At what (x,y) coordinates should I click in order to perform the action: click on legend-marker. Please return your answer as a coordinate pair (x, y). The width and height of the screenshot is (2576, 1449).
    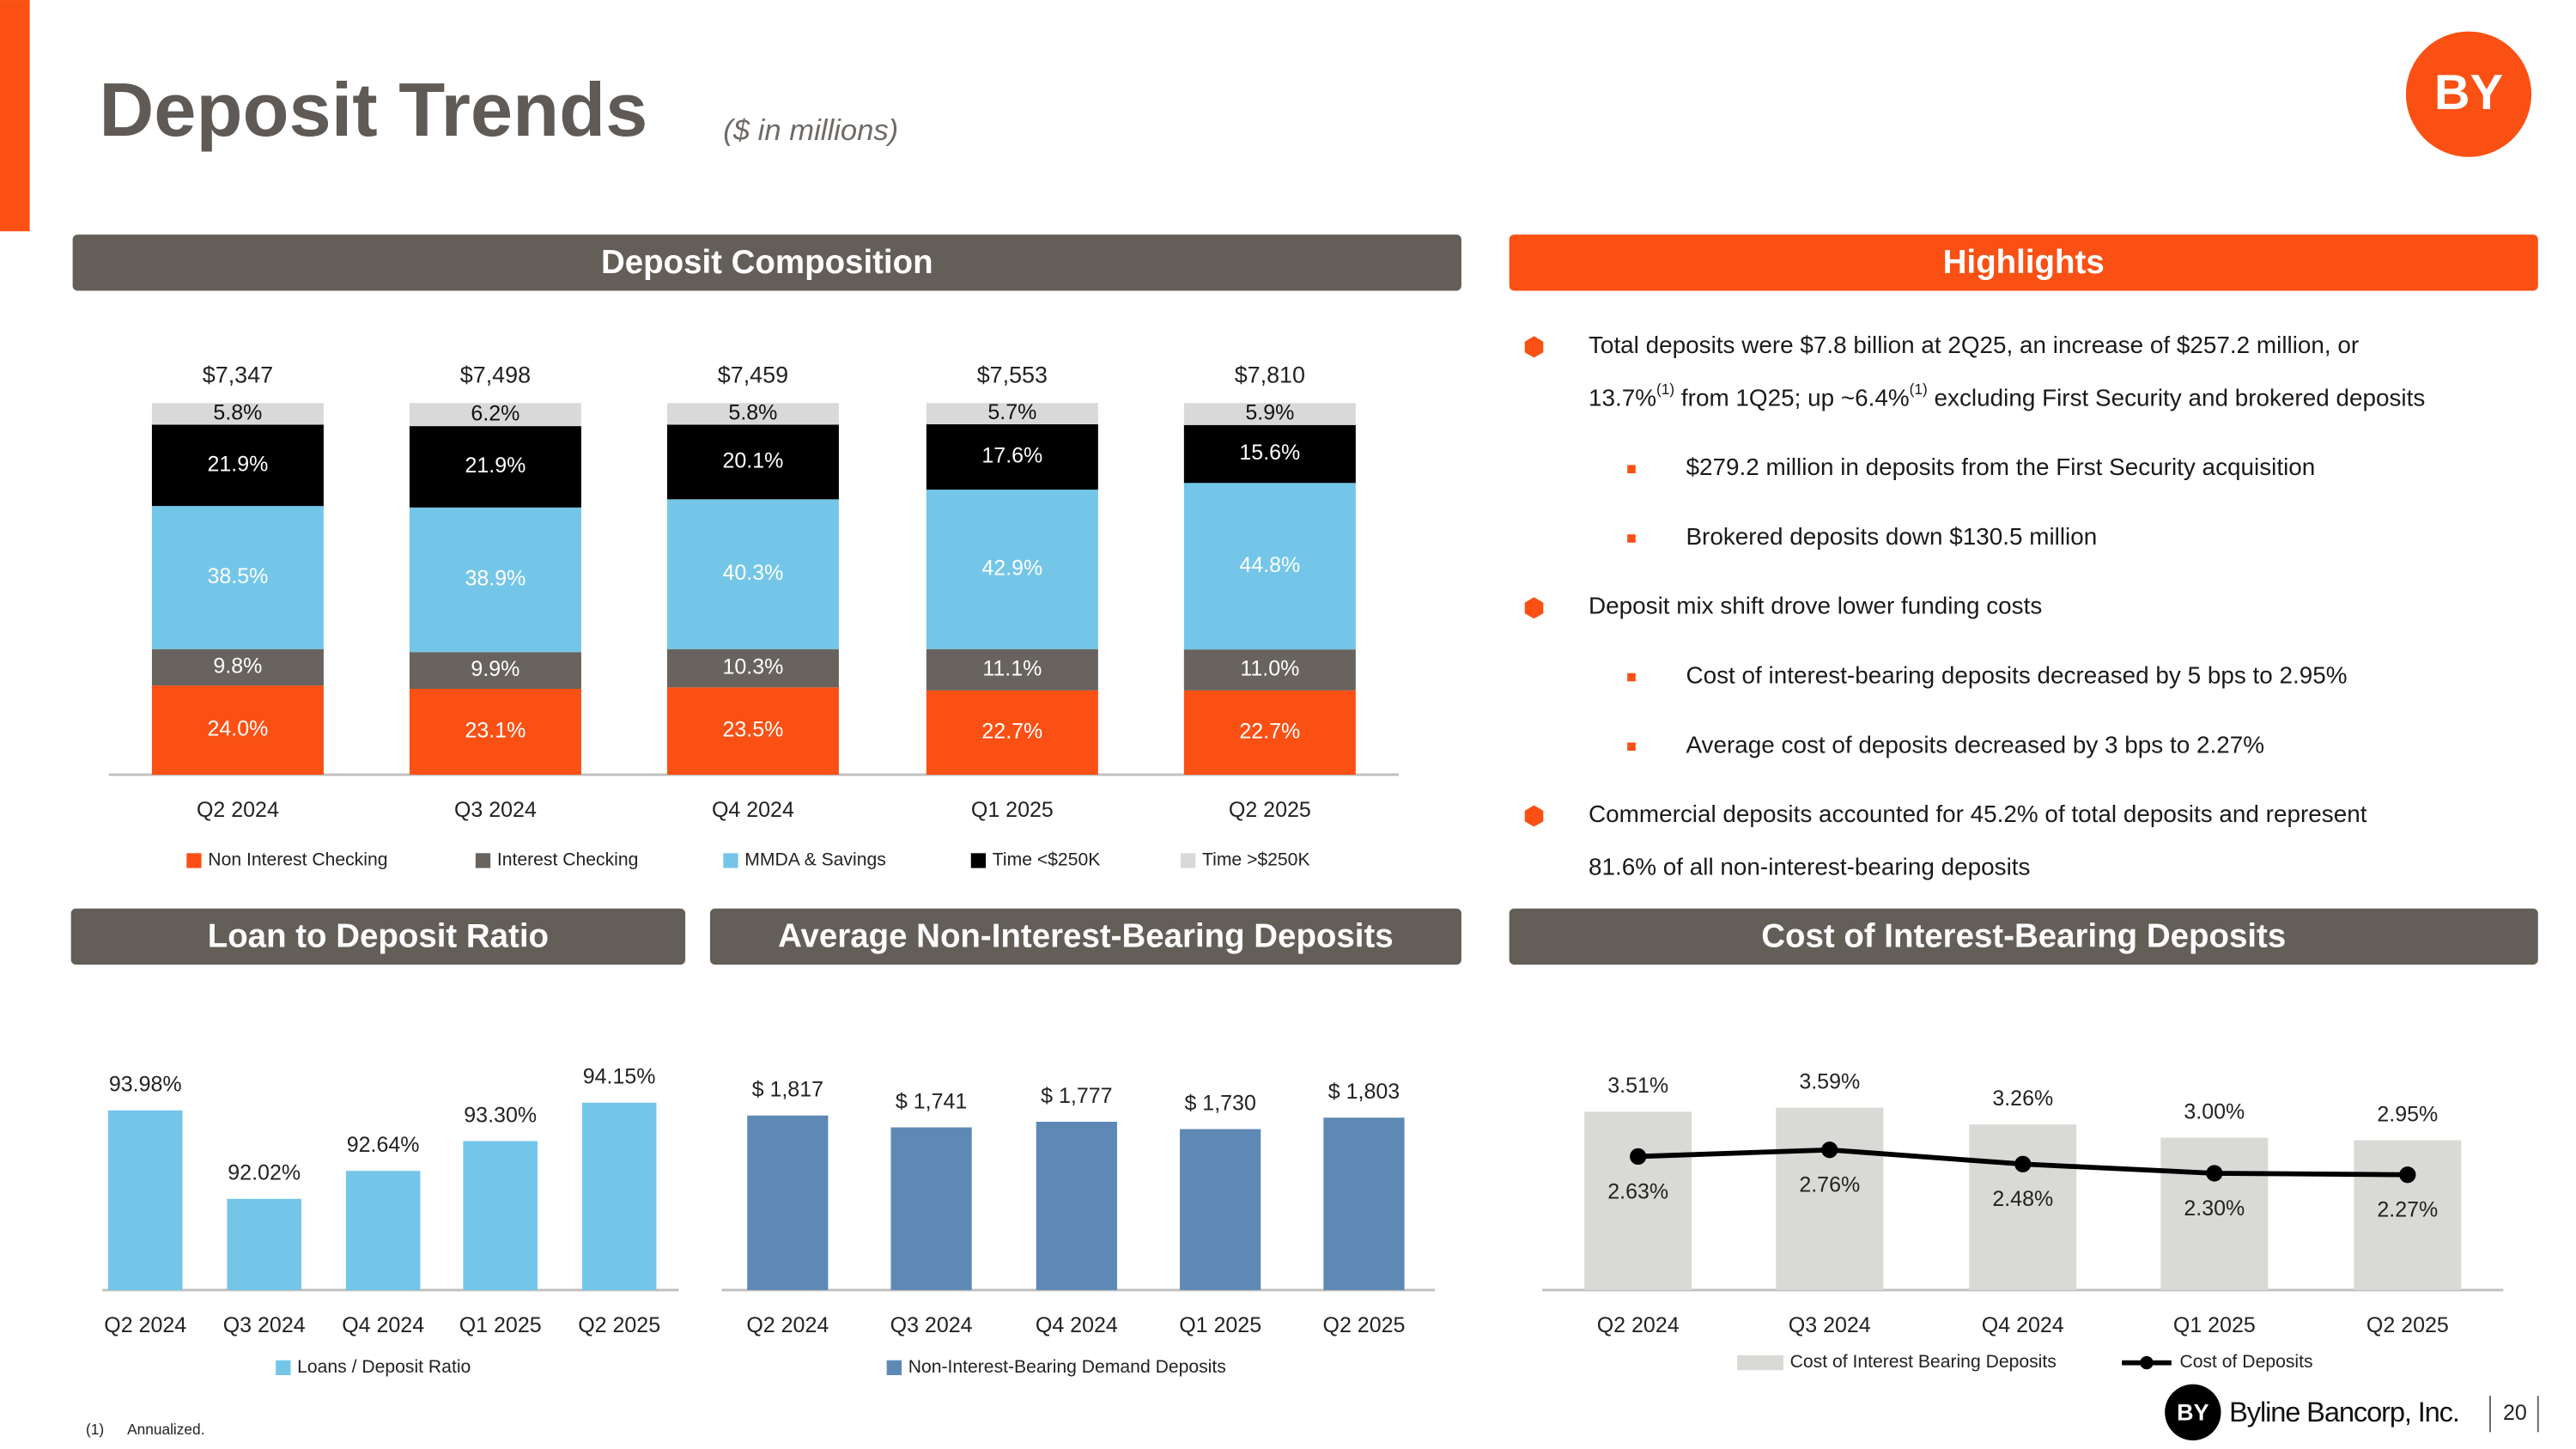
    Looking at the image, I should click on (2147, 1362).